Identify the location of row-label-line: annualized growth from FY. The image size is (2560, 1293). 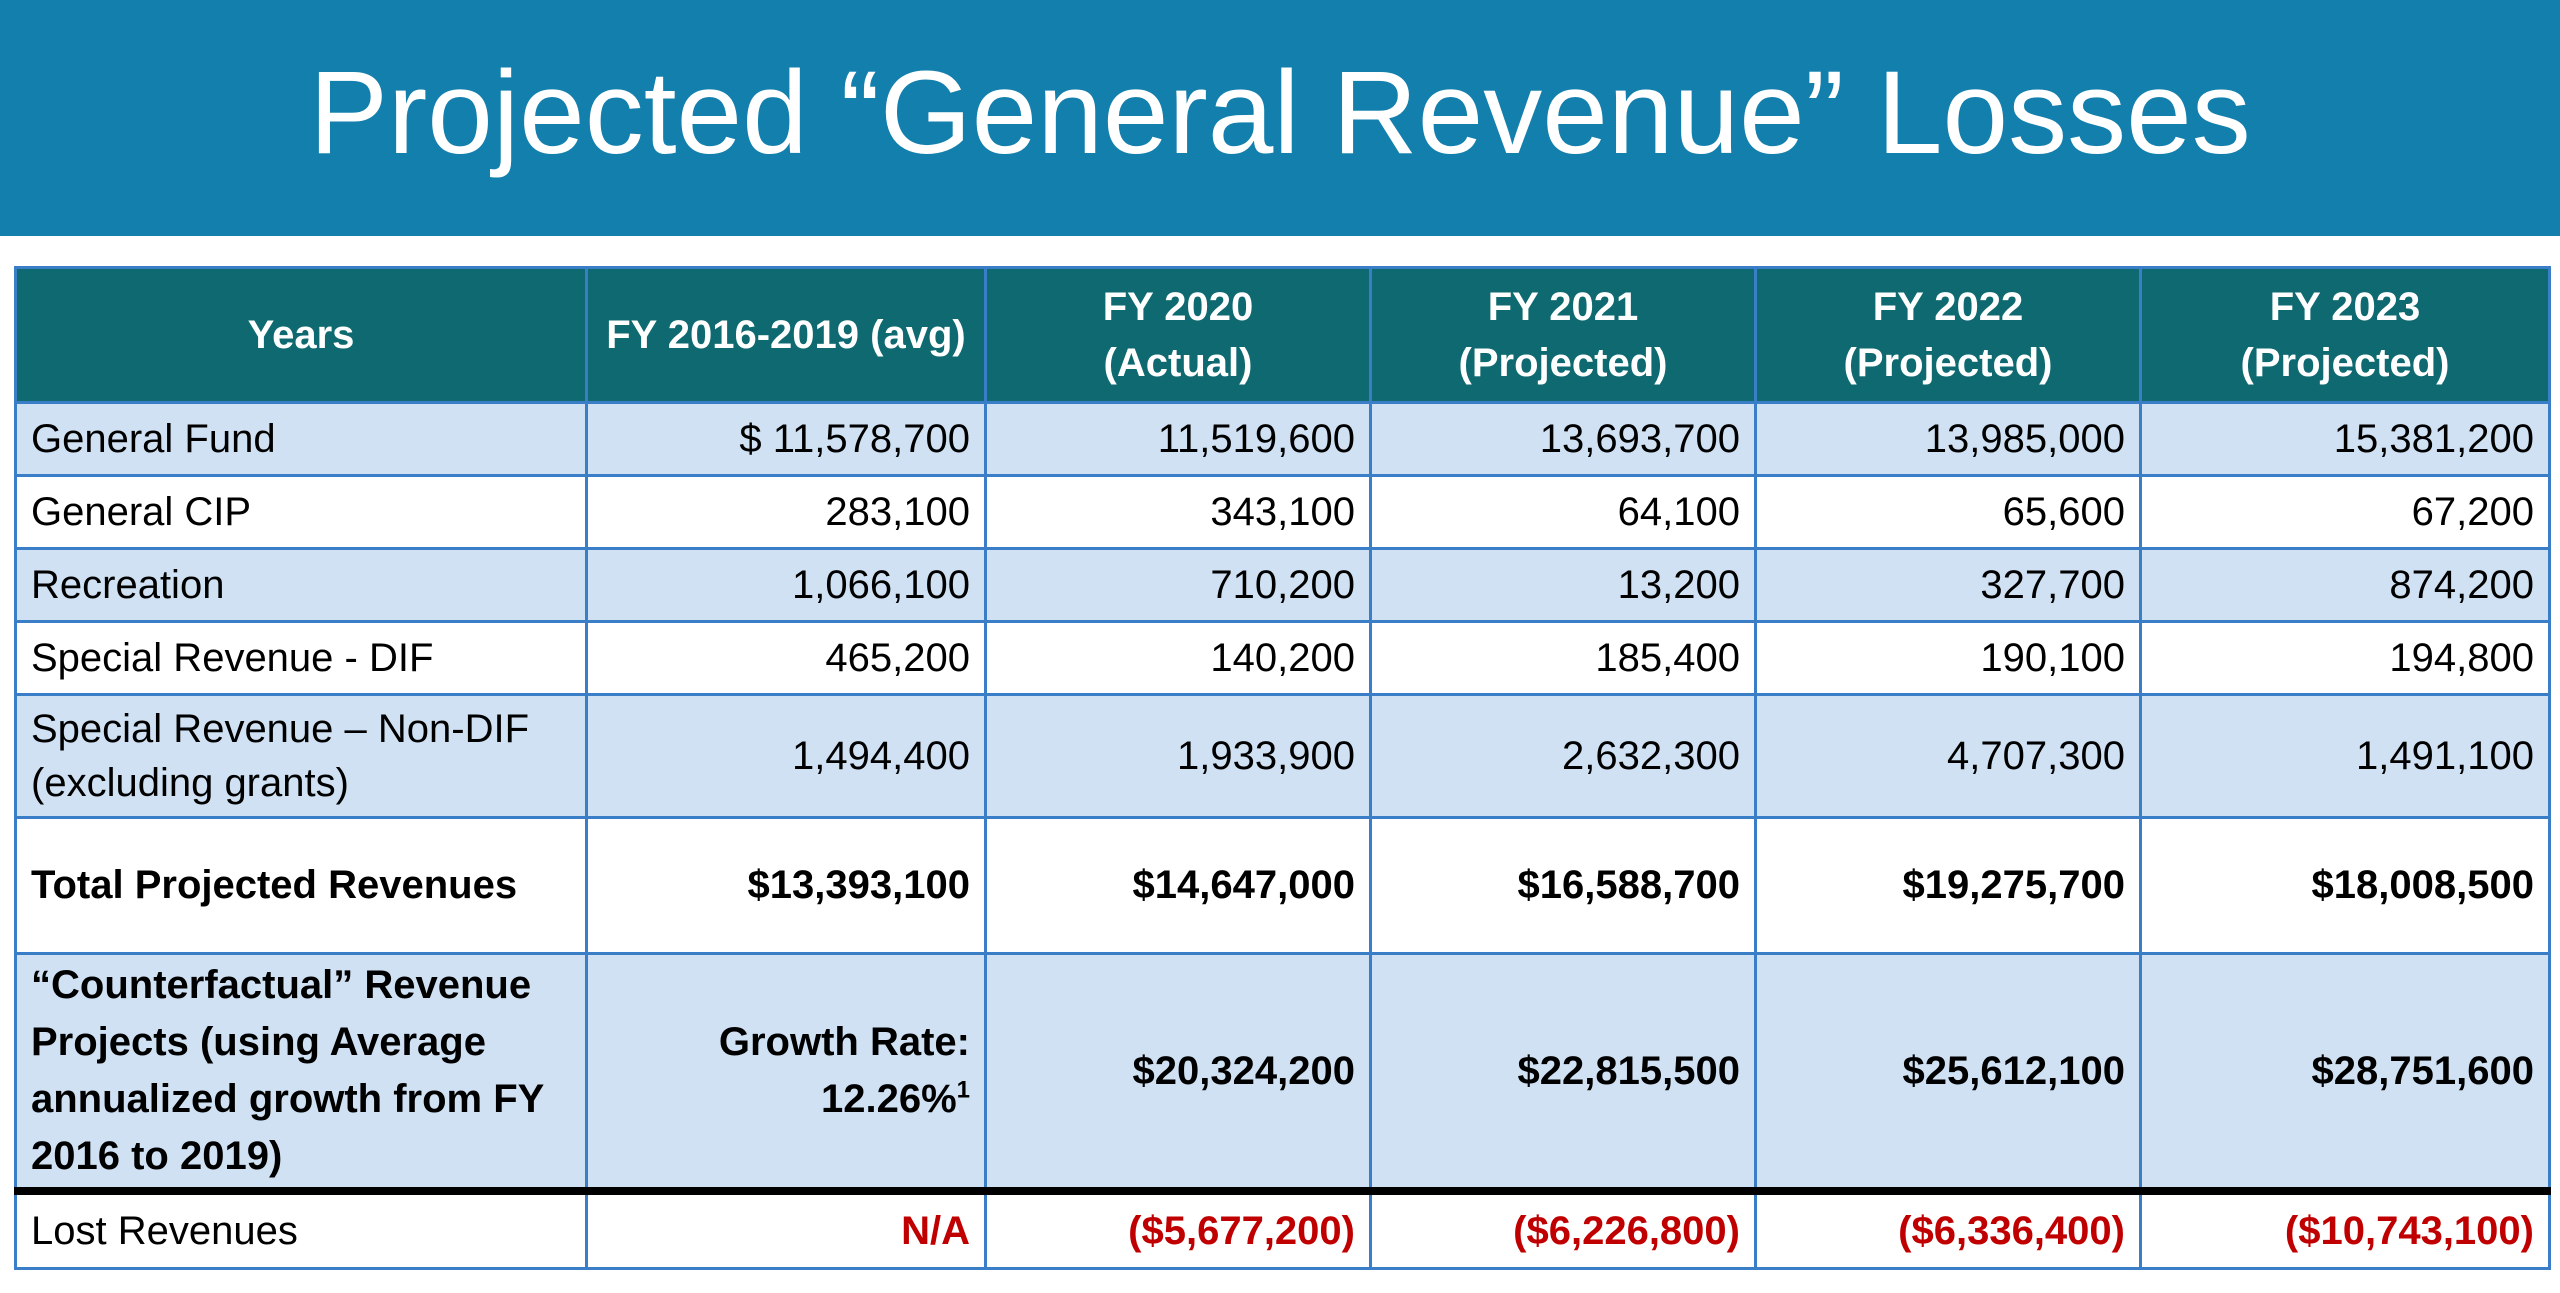
(288, 1099).